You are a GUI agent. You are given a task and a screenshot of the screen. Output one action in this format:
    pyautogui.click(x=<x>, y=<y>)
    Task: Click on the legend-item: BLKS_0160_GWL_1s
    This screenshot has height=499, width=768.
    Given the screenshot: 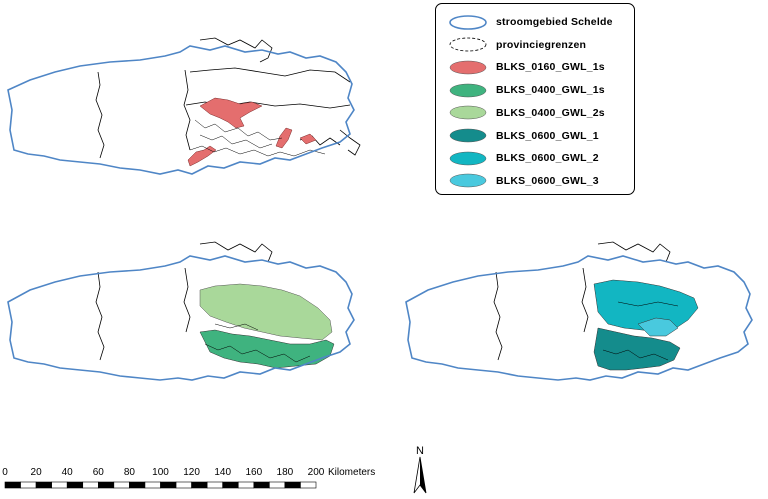 What is the action you would take?
    pyautogui.click(x=526, y=67)
    